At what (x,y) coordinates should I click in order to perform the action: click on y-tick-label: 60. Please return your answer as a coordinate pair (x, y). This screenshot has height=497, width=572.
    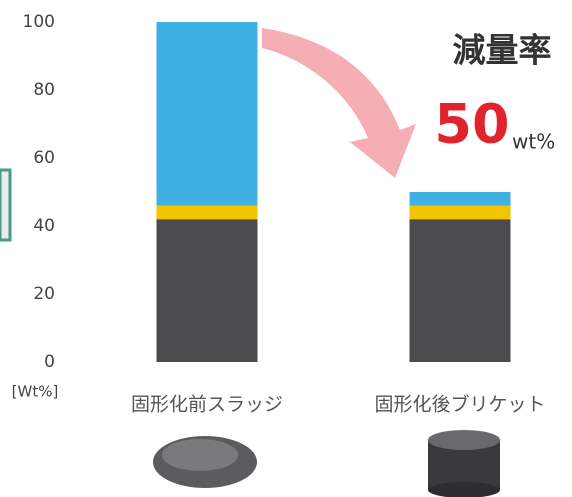
    Looking at the image, I should click on (44, 158).